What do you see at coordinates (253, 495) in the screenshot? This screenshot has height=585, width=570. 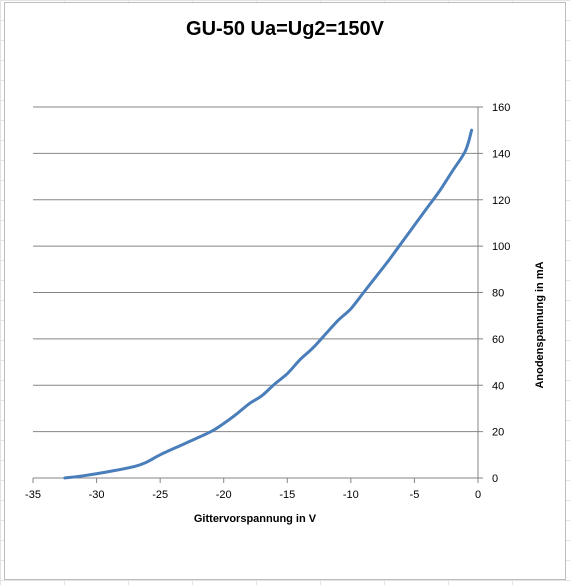 I see `x-tick-labels: -35 -30 -25 -20 -15 -10 -5 0` at bounding box center [253, 495].